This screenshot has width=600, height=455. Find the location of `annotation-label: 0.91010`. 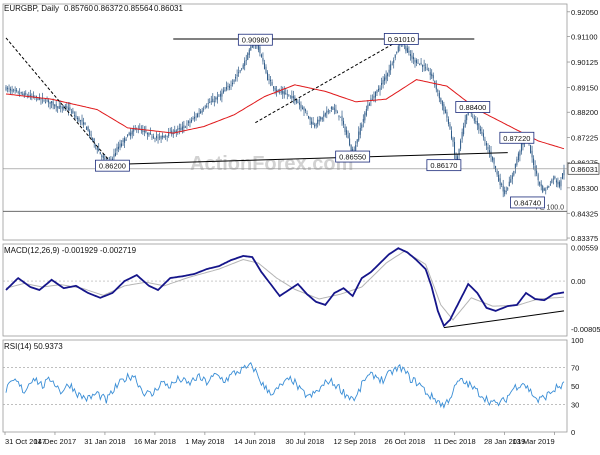

annotation-label: 0.91010 is located at coordinates (401, 39).